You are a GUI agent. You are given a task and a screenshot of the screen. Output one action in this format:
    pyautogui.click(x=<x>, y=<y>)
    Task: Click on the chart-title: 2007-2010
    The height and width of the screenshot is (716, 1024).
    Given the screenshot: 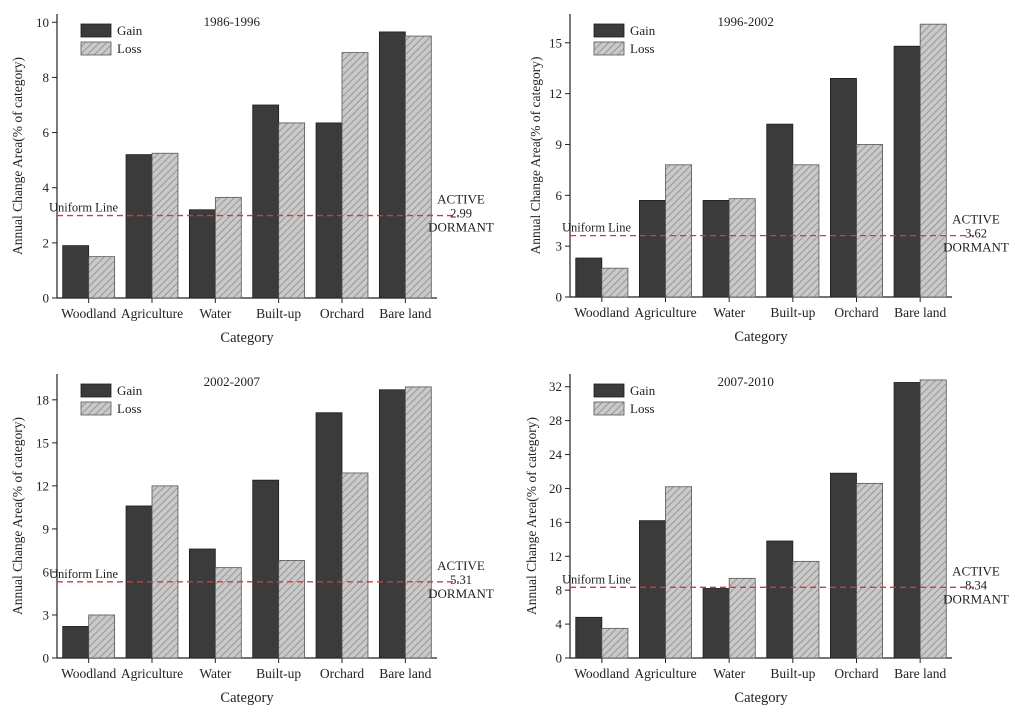 What is the action you would take?
    pyautogui.click(x=746, y=381)
    